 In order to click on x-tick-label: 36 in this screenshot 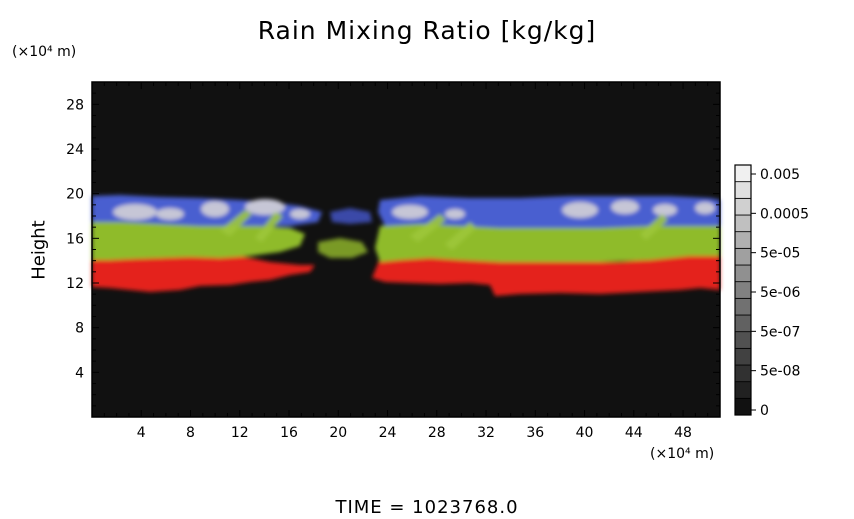, I will do `click(535, 433)`.